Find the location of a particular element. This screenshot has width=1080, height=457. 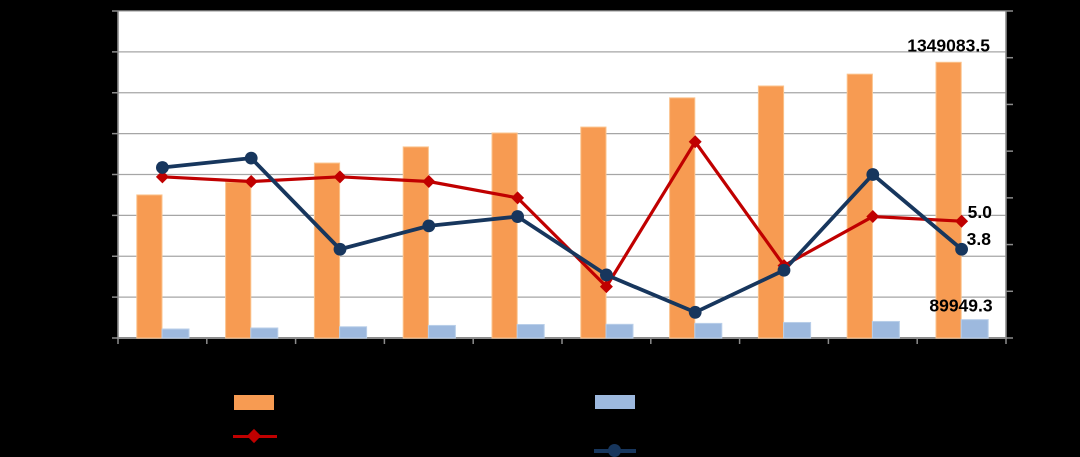

legend-item-line-navy is located at coordinates (615, 450).